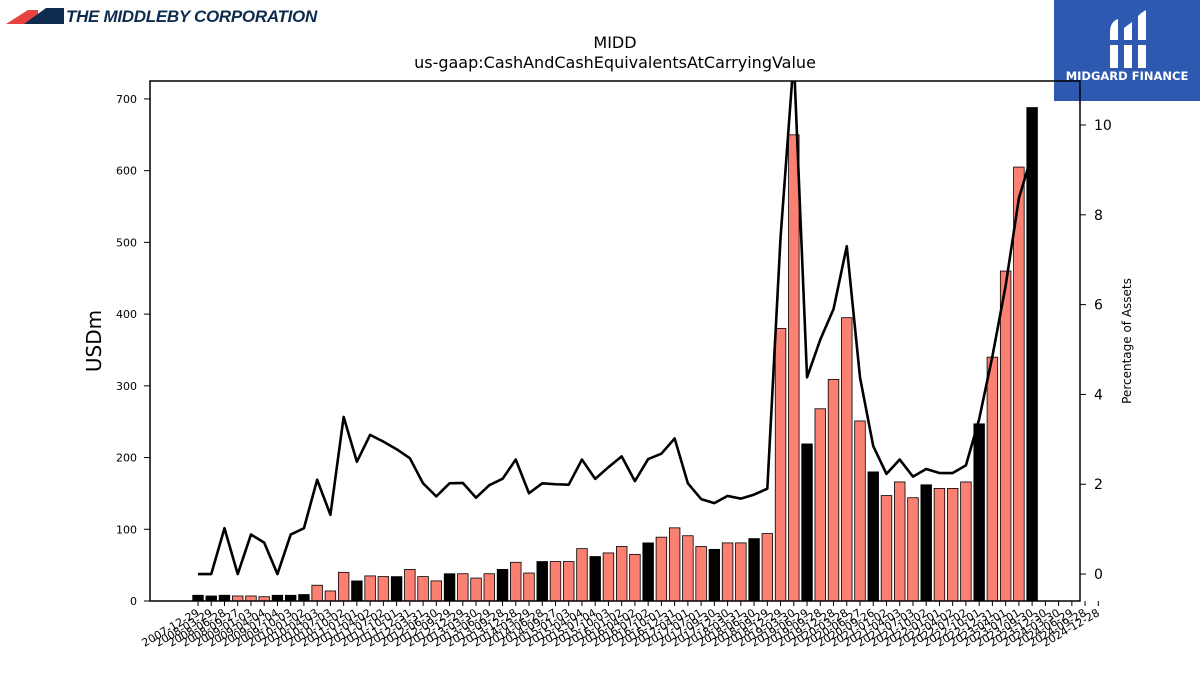  What do you see at coordinates (94, 341) in the screenshot?
I see `y-axis-label: USDm` at bounding box center [94, 341].